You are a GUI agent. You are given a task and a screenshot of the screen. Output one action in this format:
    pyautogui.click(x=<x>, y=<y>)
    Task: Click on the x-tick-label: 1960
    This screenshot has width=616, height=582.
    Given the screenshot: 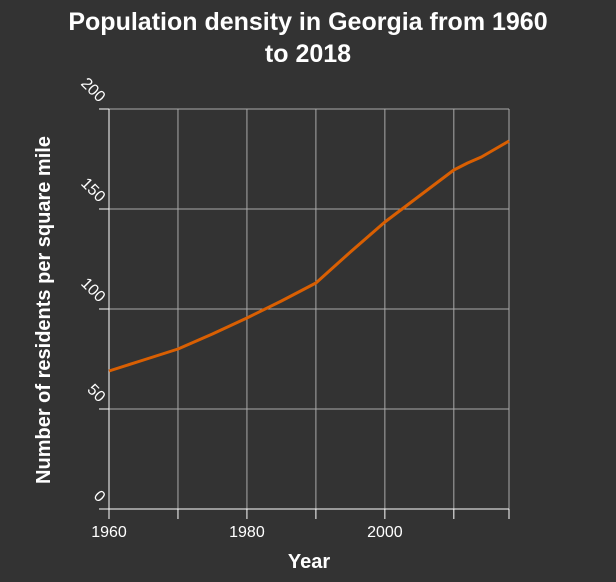 What is the action you would take?
    pyautogui.click(x=109, y=532)
    